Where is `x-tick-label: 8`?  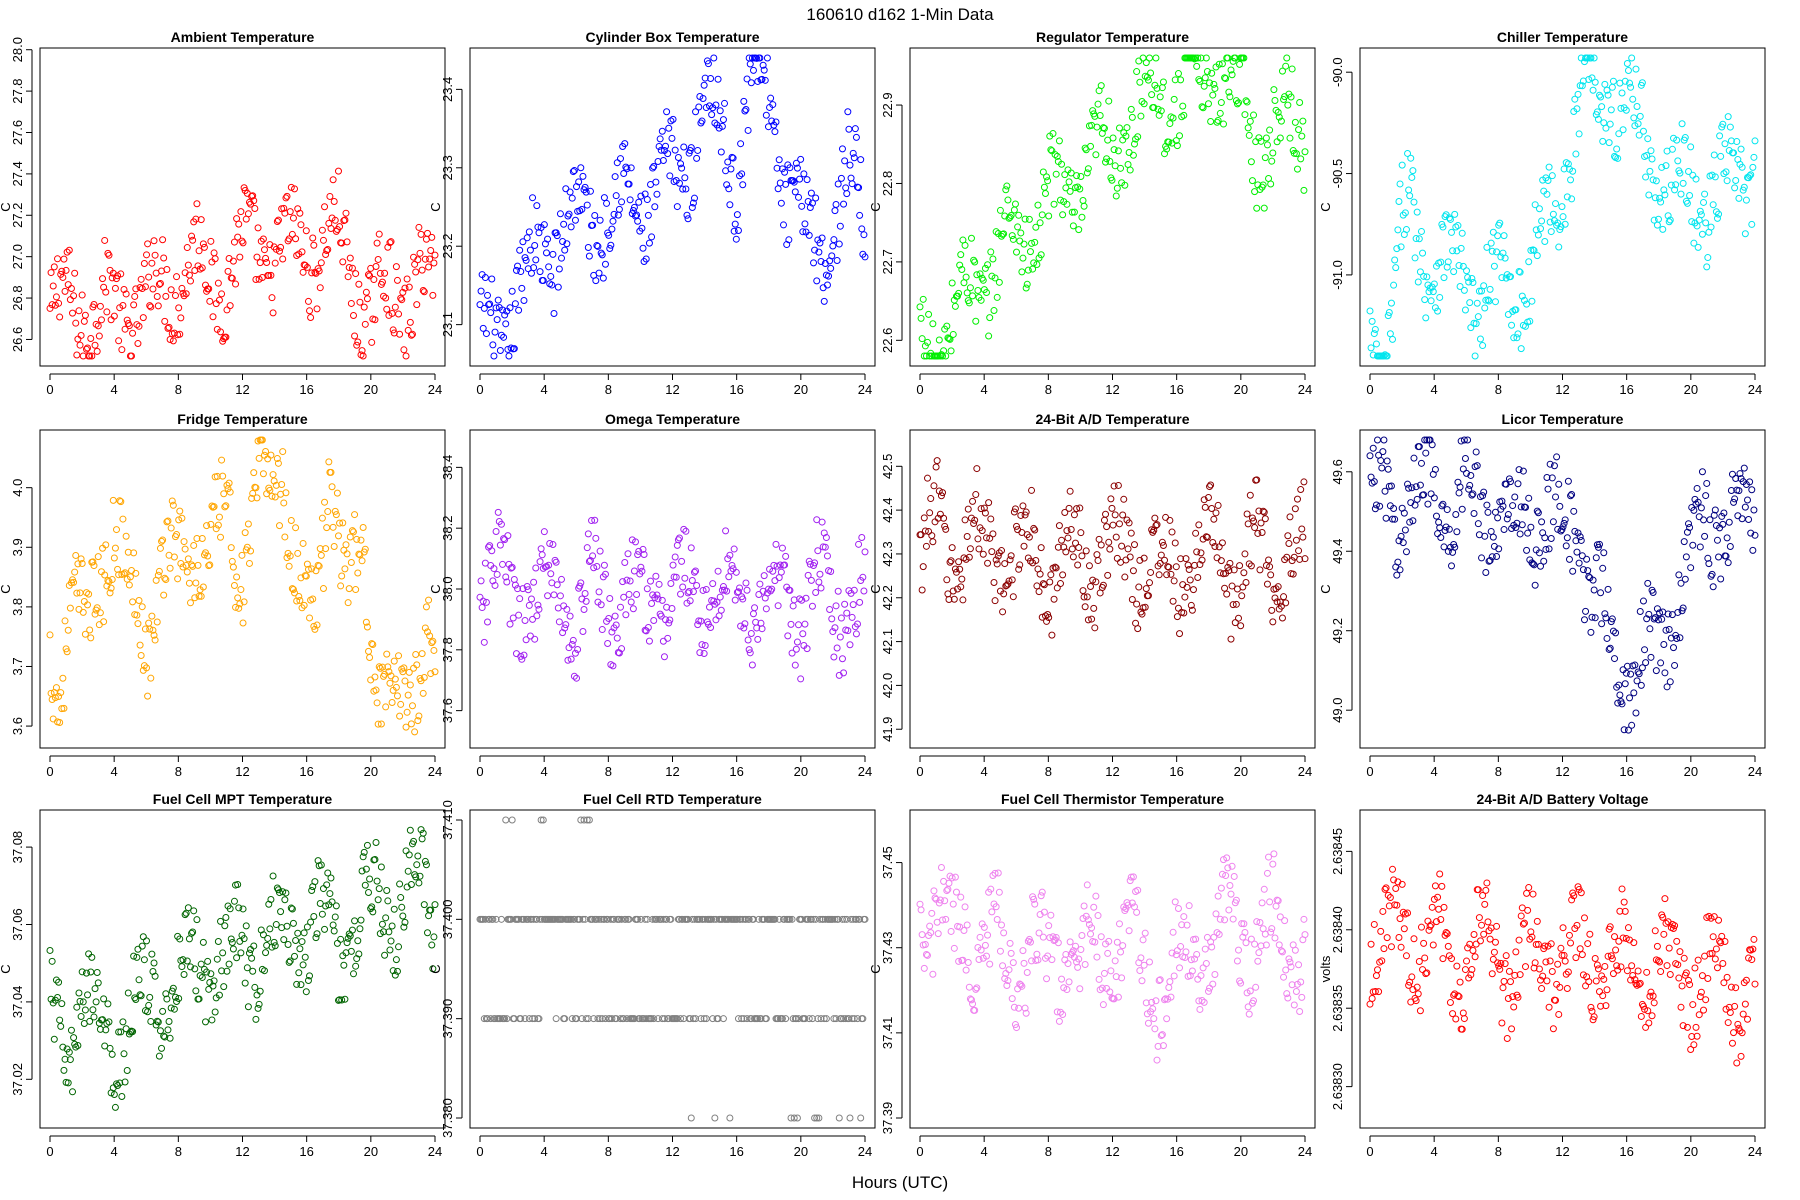
x-tick-label: 8 is located at coordinates (178, 1151).